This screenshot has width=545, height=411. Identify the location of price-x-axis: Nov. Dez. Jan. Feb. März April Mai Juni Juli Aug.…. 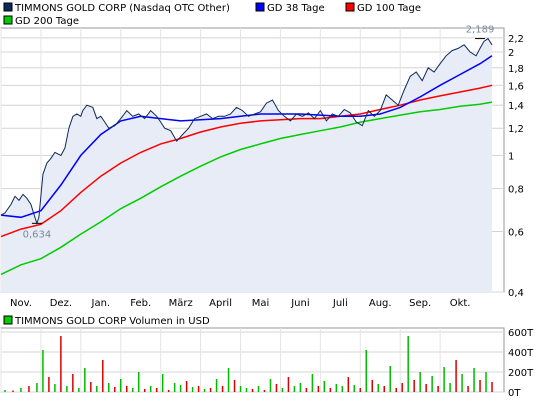
(240, 303).